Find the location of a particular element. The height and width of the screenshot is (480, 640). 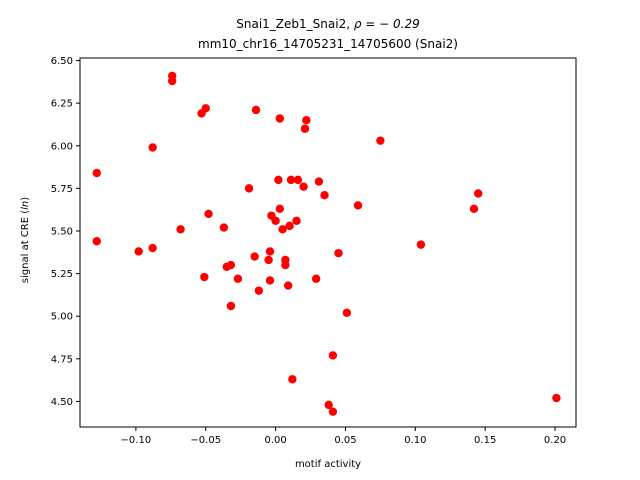

y-axis-label: signal at CRE (ln) is located at coordinates (25, 240).